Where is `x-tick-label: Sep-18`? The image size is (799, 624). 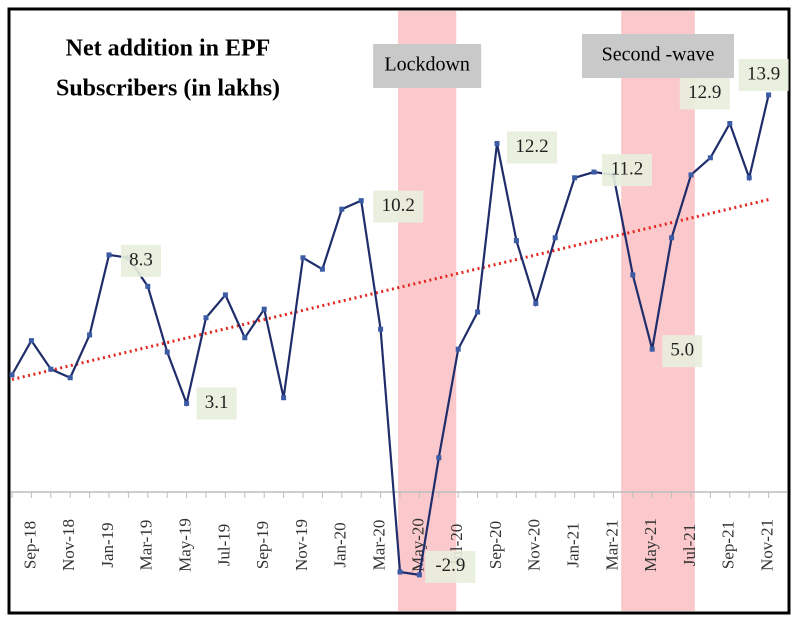 x-tick-label: Sep-18 is located at coordinates (29, 545).